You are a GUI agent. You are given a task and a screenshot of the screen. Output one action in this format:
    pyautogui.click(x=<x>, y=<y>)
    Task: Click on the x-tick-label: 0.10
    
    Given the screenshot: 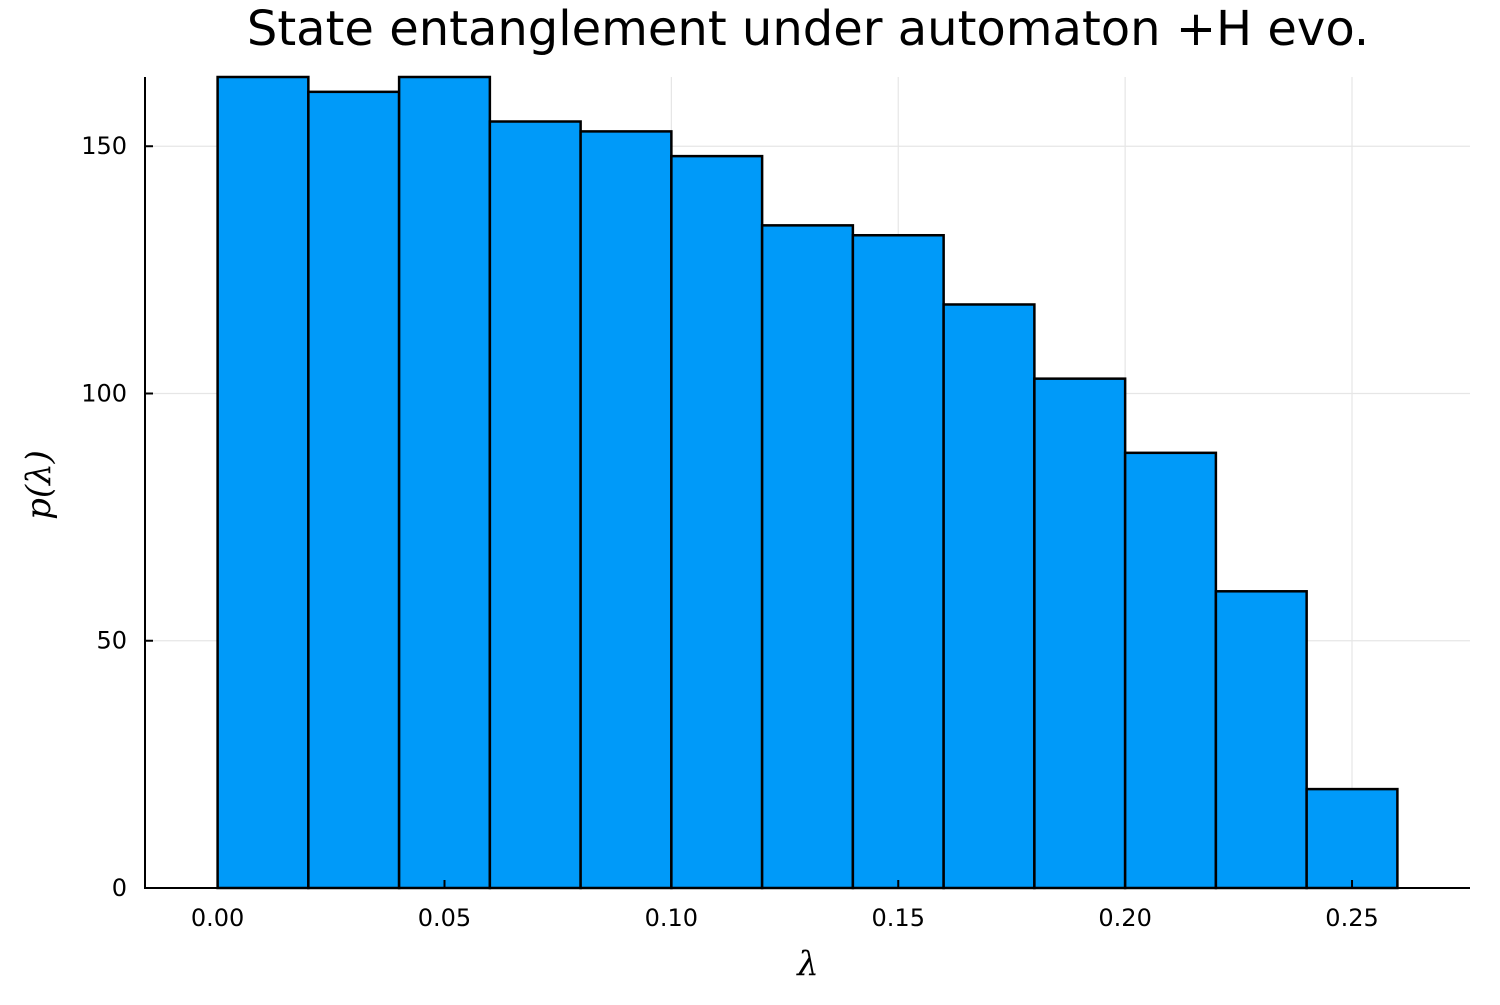 What is the action you would take?
    pyautogui.click(x=671, y=918)
    